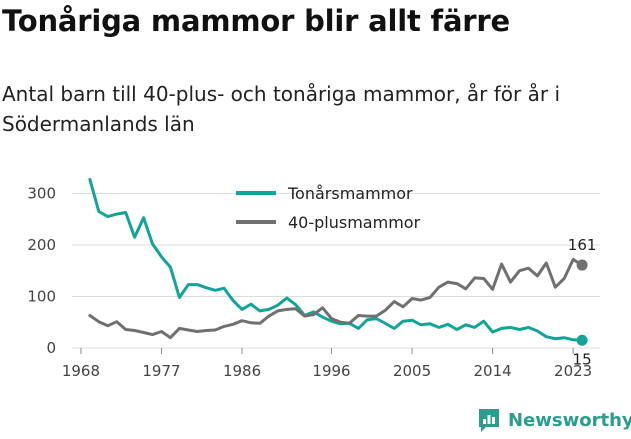 Image resolution: width=631 pixels, height=439 pixels. What do you see at coordinates (256, 21) in the screenshot?
I see `chart-title: Tonåriga mammor blir allt färre` at bounding box center [256, 21].